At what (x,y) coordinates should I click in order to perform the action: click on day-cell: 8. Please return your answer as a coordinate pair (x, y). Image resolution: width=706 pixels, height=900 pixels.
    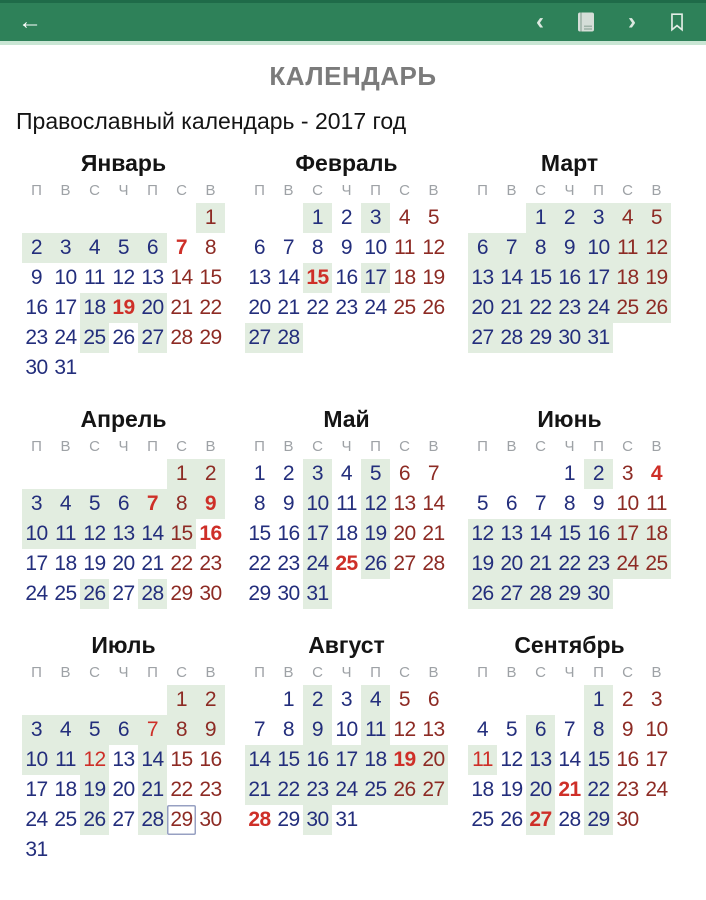
    Looking at the image, I should click on (317, 247).